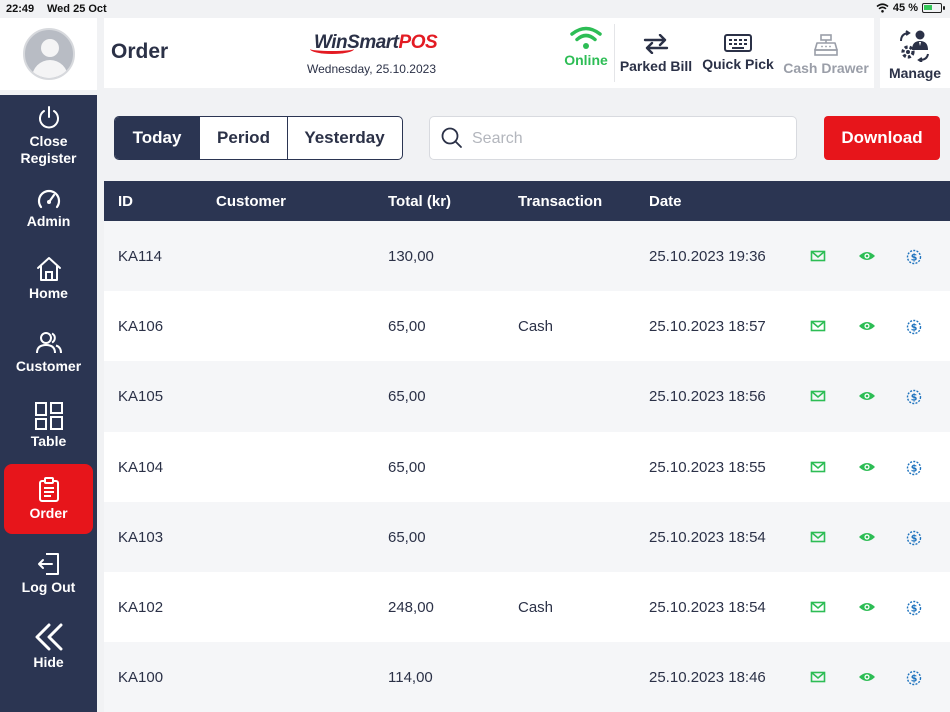 Image resolution: width=950 pixels, height=712 pixels. What do you see at coordinates (826, 45) in the screenshot?
I see `cash-register-icon` at bounding box center [826, 45].